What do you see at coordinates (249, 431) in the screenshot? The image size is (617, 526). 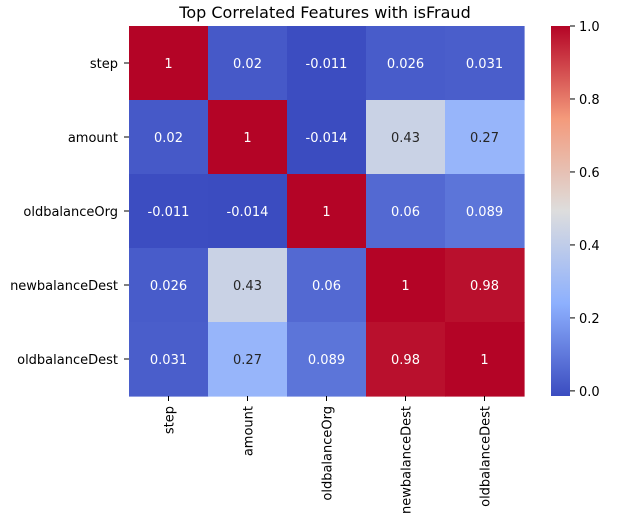 I see `column-label: amount` at bounding box center [249, 431].